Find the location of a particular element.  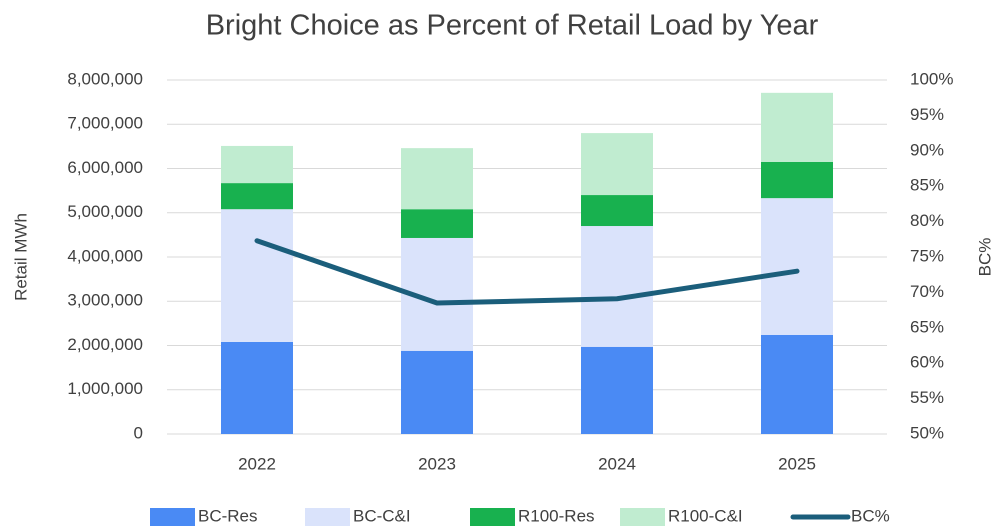

y-tick-label: 5,000,000 is located at coordinates (105, 211).